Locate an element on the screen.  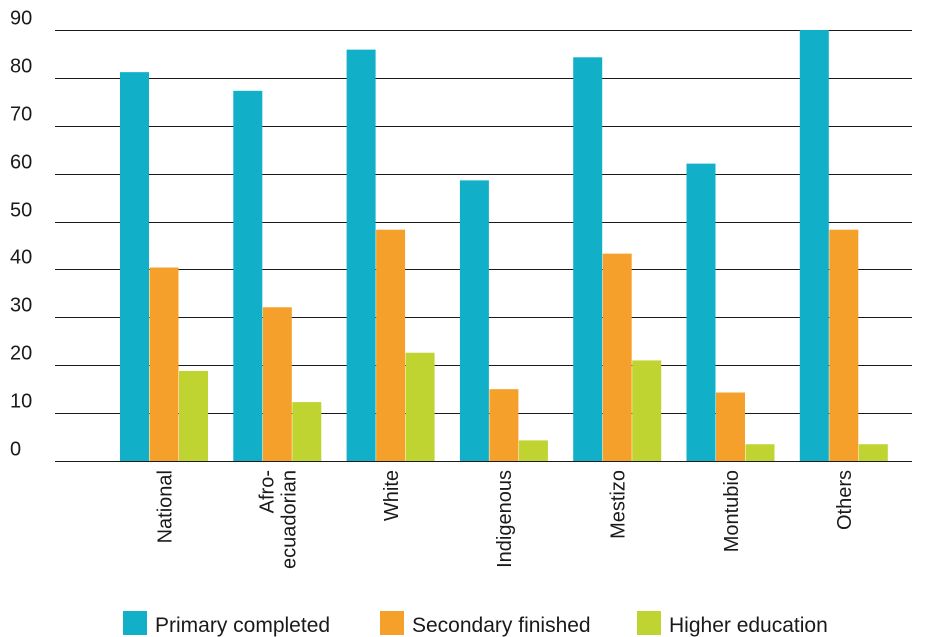
y-tick-label: 0 is located at coordinates (15, 450).